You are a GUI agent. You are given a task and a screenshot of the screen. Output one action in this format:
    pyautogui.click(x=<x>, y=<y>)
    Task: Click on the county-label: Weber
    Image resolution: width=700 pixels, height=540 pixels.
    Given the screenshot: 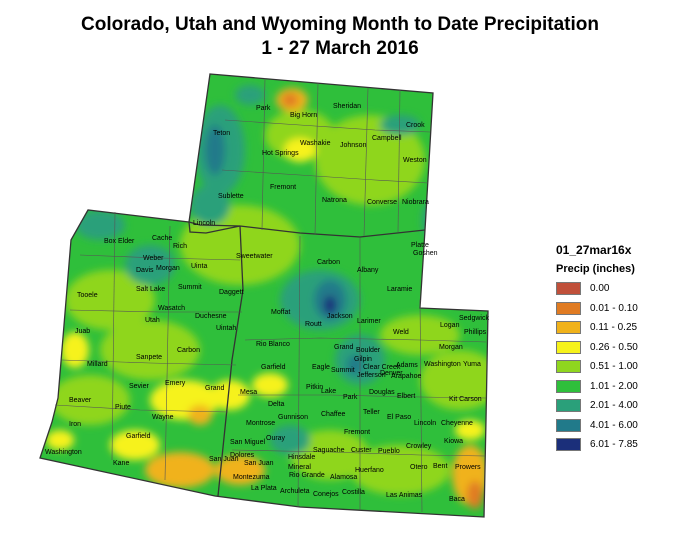 What is the action you would take?
    pyautogui.click(x=153, y=258)
    